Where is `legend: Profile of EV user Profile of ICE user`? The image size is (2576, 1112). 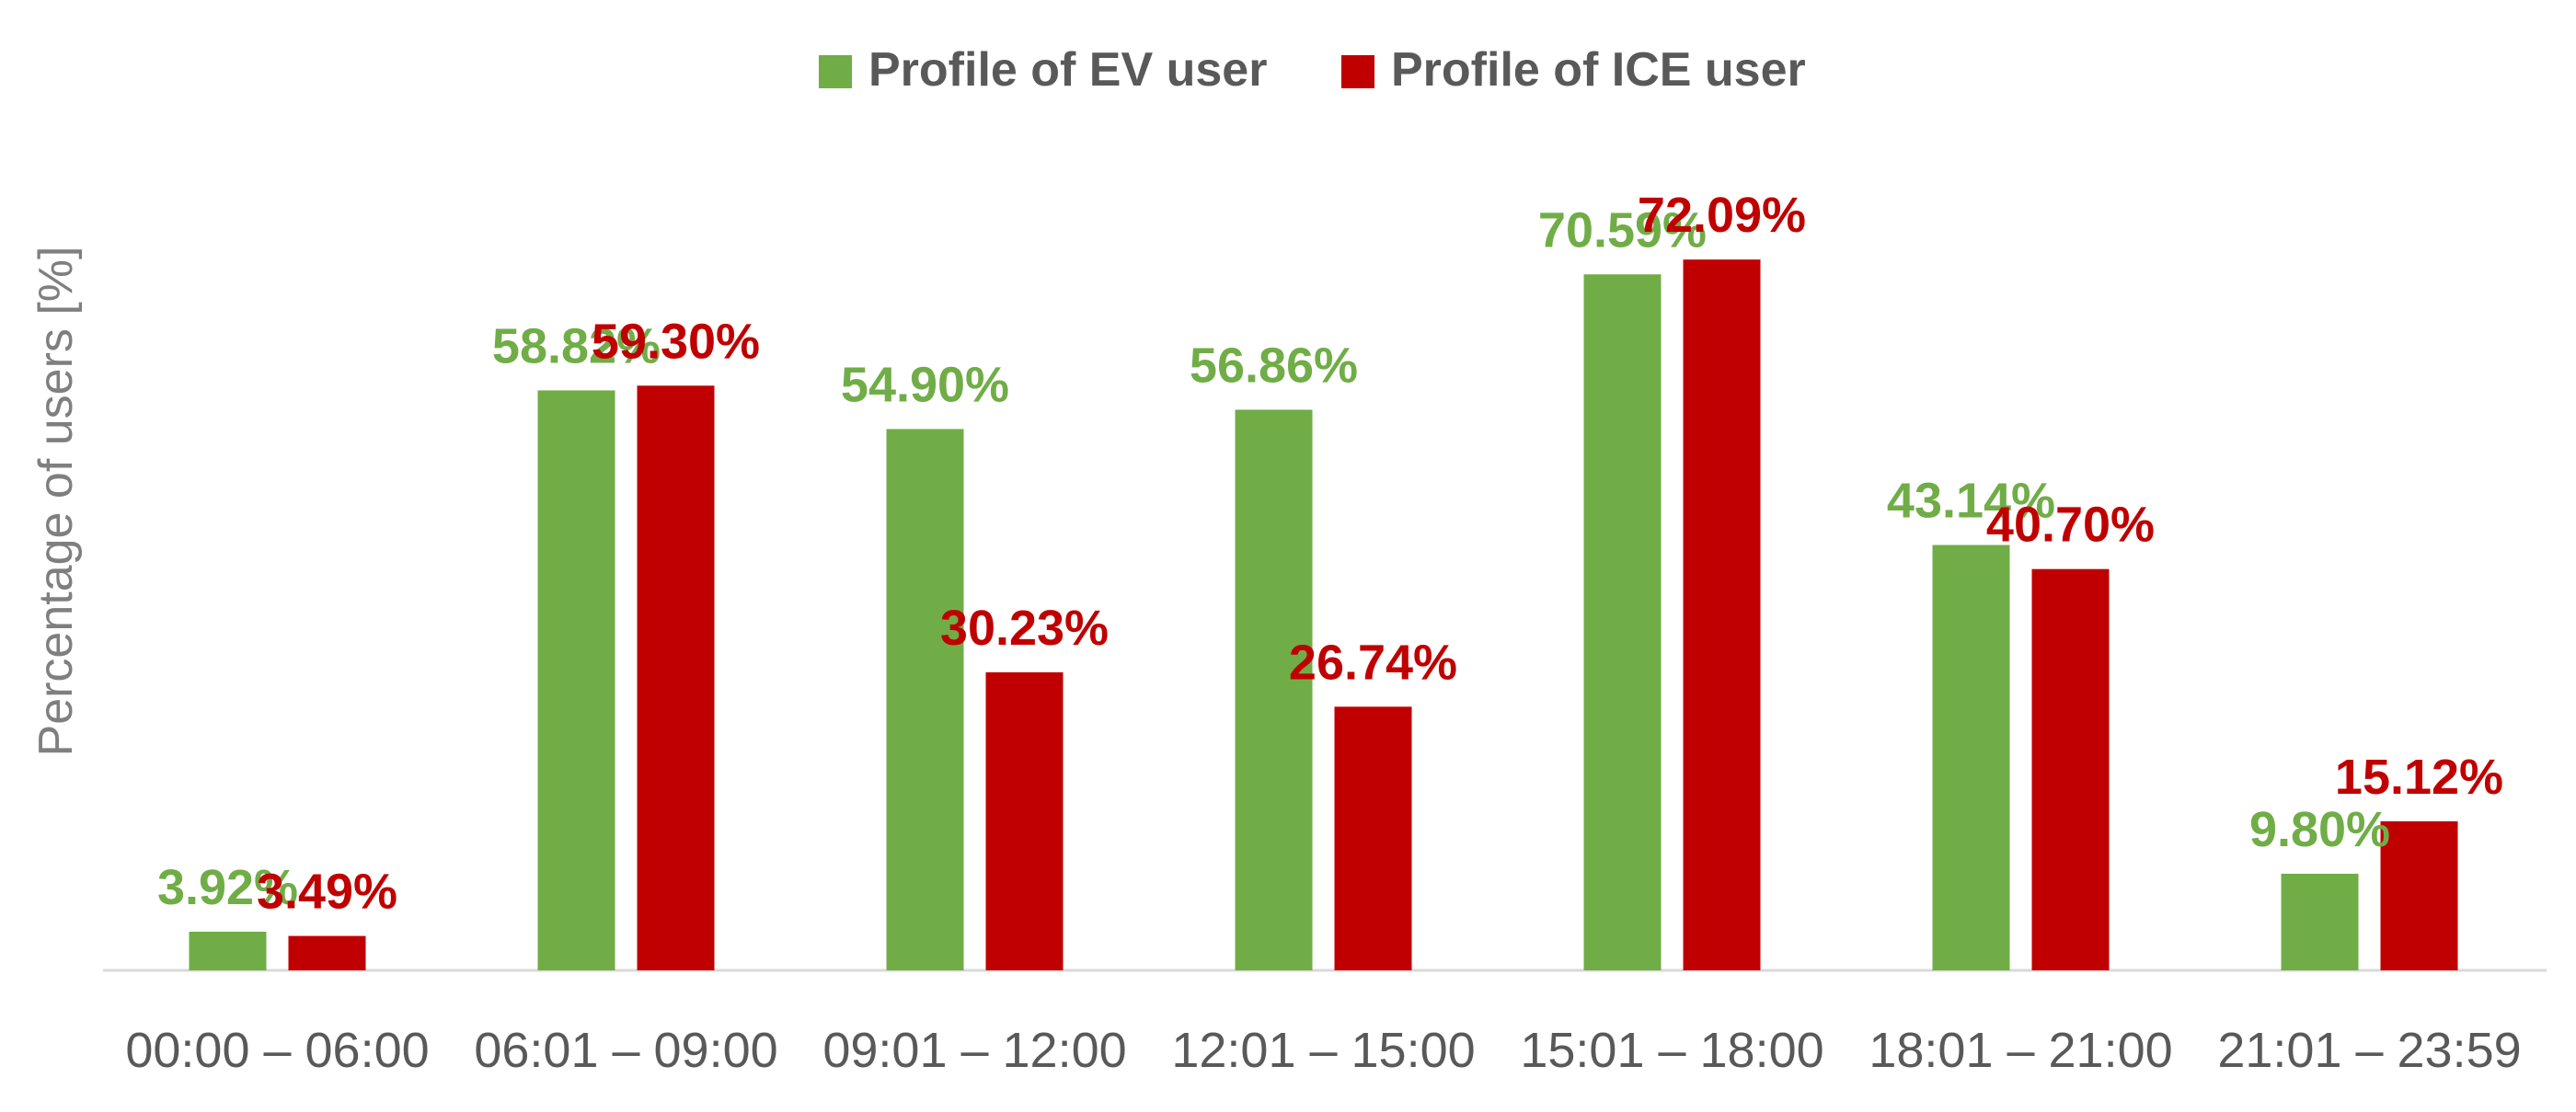
legend: Profile of EV user Profile of ICE user is located at coordinates (1312, 70).